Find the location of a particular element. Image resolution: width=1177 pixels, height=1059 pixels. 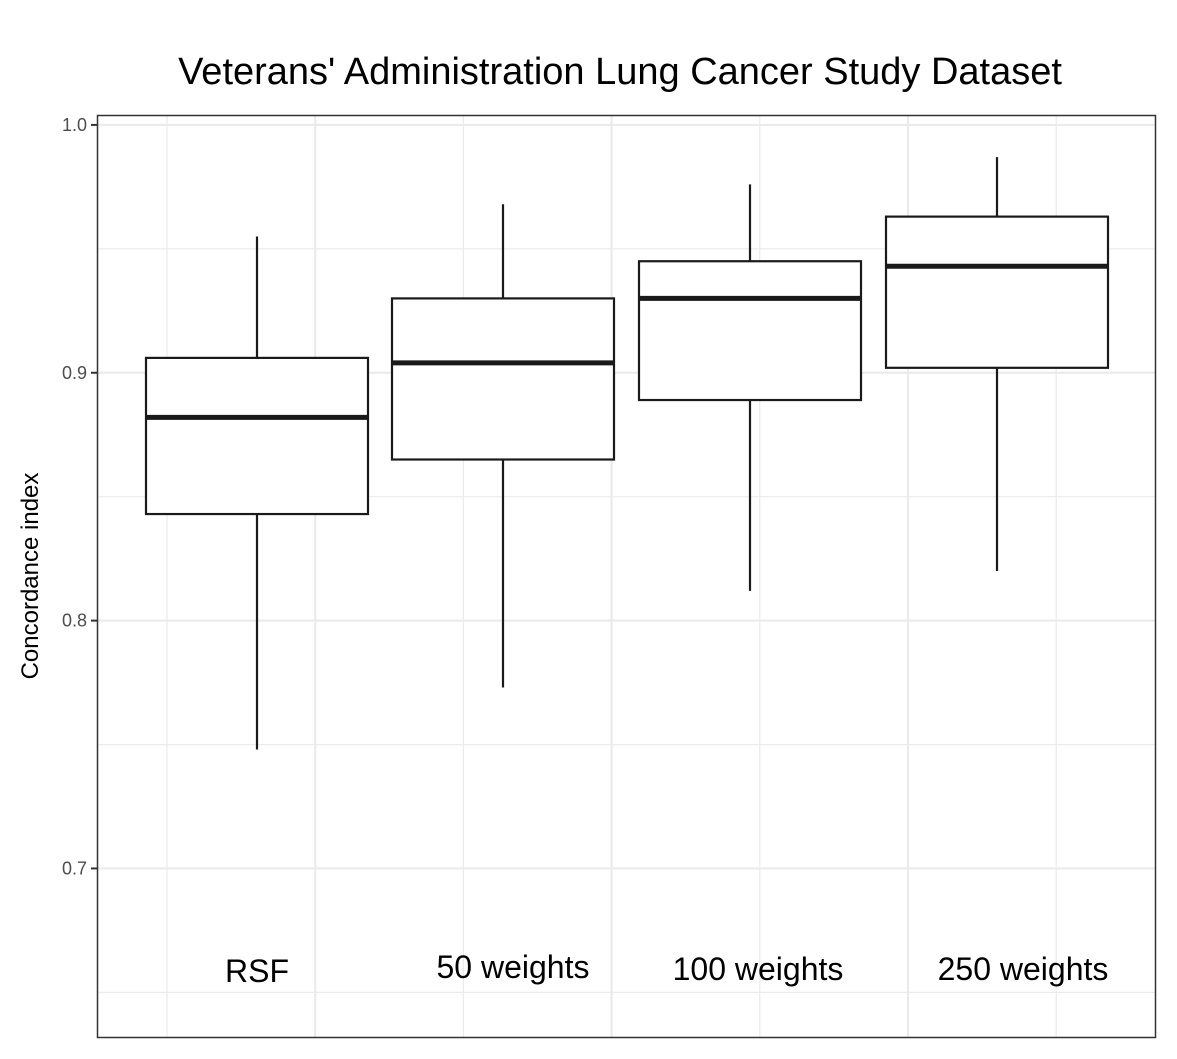

y-axis: 1.0 0.9 0.8 0.7 is located at coordinates (79, 496).